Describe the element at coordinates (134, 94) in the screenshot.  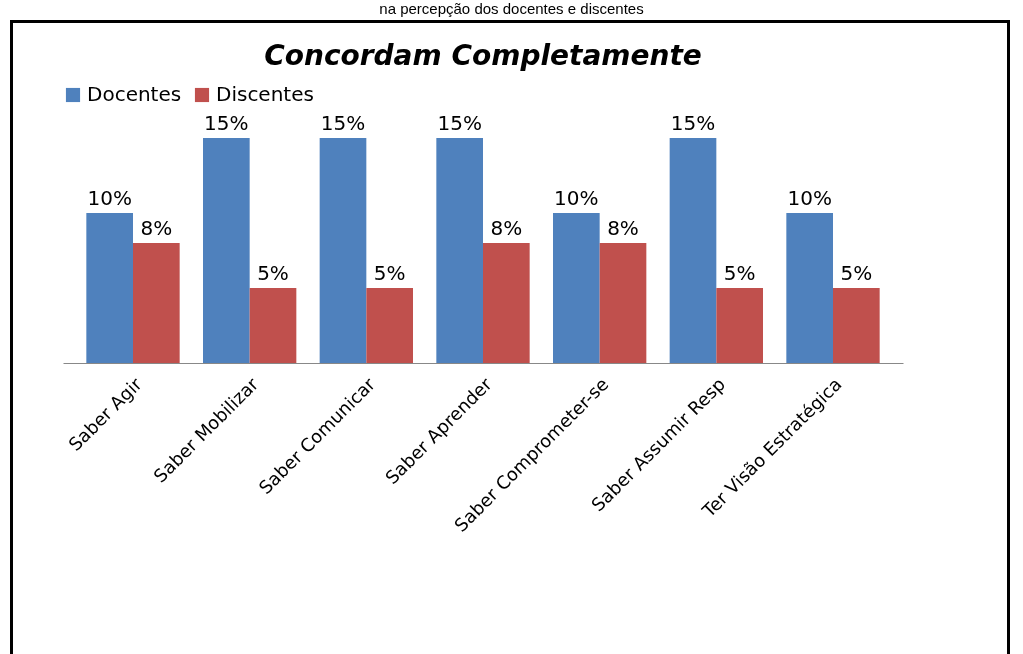
I see `legend-label: Docentes` at that location.